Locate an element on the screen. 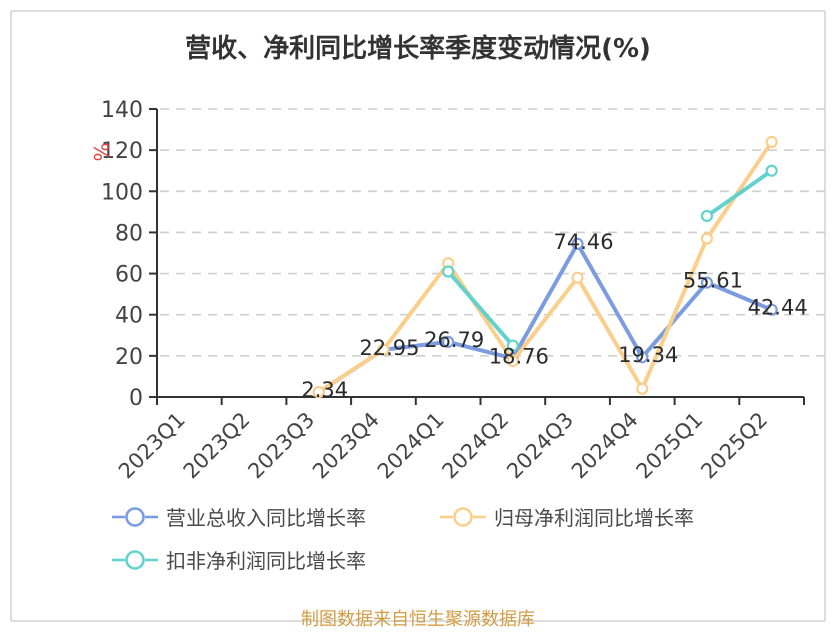 The height and width of the screenshot is (644, 836). legend-item-deducted-profit: 扣非净利润同比增长率 is located at coordinates (276, 559).